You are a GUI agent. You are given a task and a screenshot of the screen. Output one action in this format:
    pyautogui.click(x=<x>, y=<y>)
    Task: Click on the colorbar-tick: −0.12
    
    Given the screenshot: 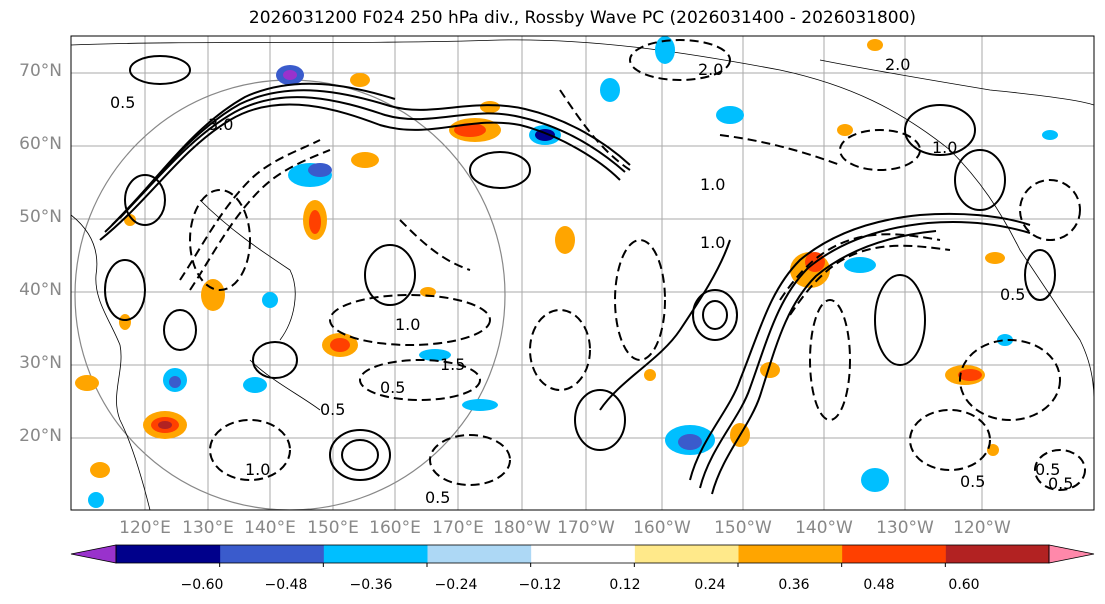 What is the action you would take?
    pyautogui.click(x=540, y=585)
    